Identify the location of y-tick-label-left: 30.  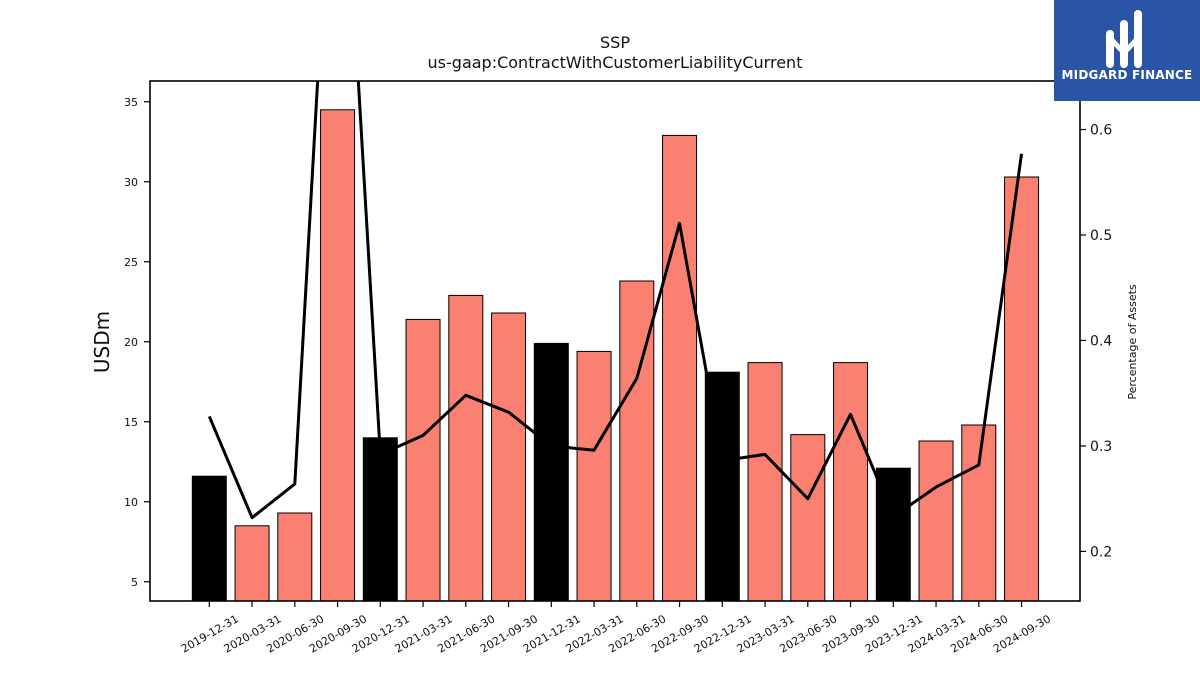
(131, 182).